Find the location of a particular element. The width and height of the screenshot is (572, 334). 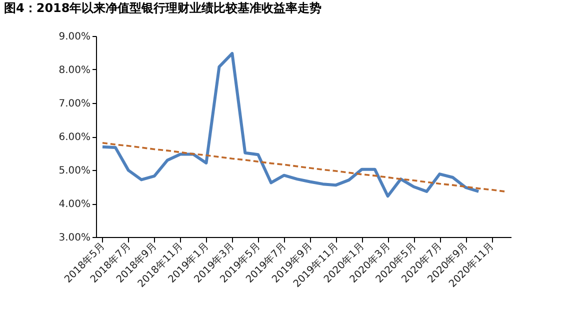

y-tick-label: 6.00% is located at coordinates (74, 137).